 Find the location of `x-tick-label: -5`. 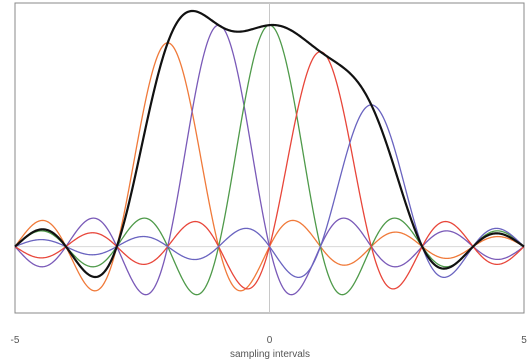

x-tick-label: -5 is located at coordinates (15, 340).